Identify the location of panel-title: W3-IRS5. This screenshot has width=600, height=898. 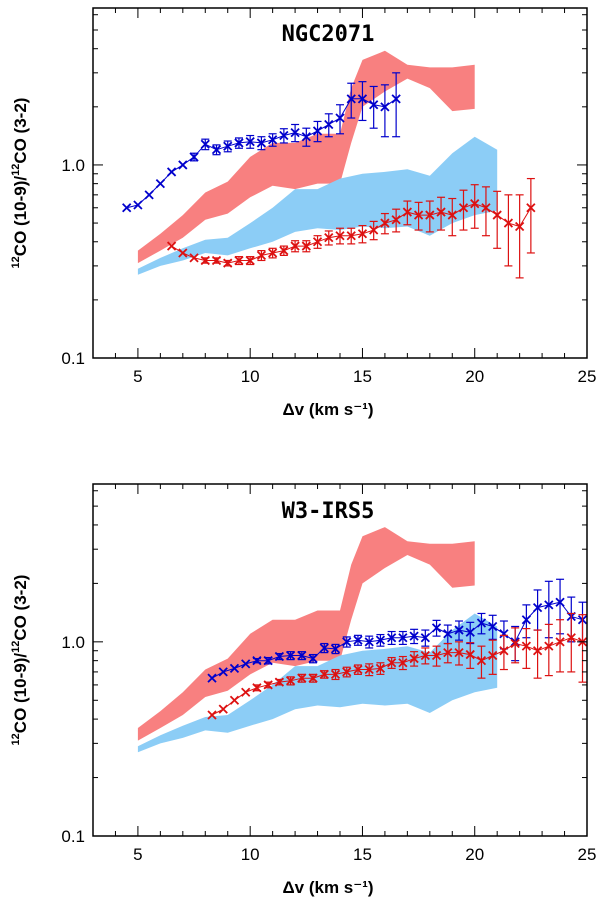
(328, 511).